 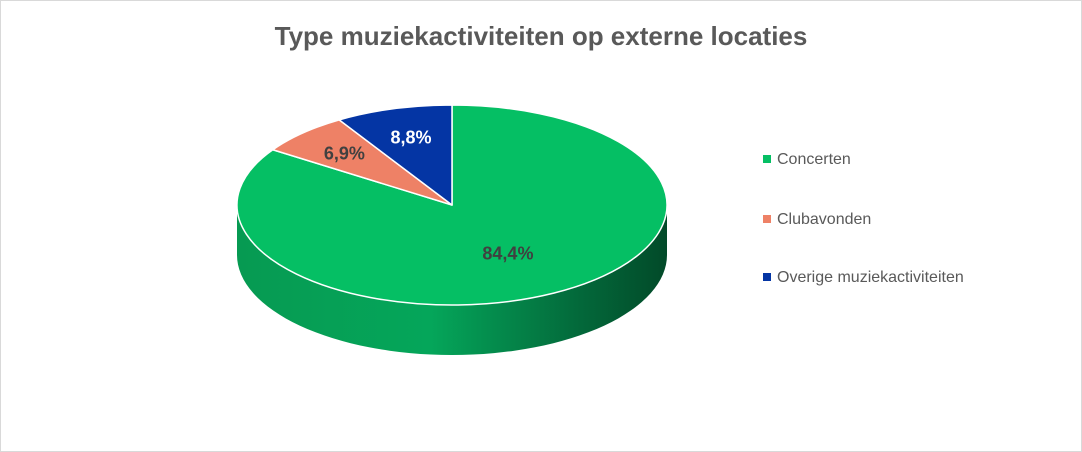 What do you see at coordinates (507, 253) in the screenshot?
I see `data-label-concerten: 84,4%` at bounding box center [507, 253].